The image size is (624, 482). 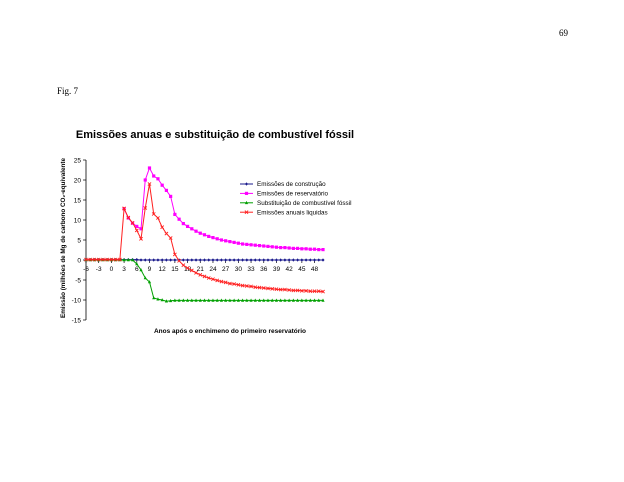 I want to click on x-tick-label: 33, so click(x=251, y=269).